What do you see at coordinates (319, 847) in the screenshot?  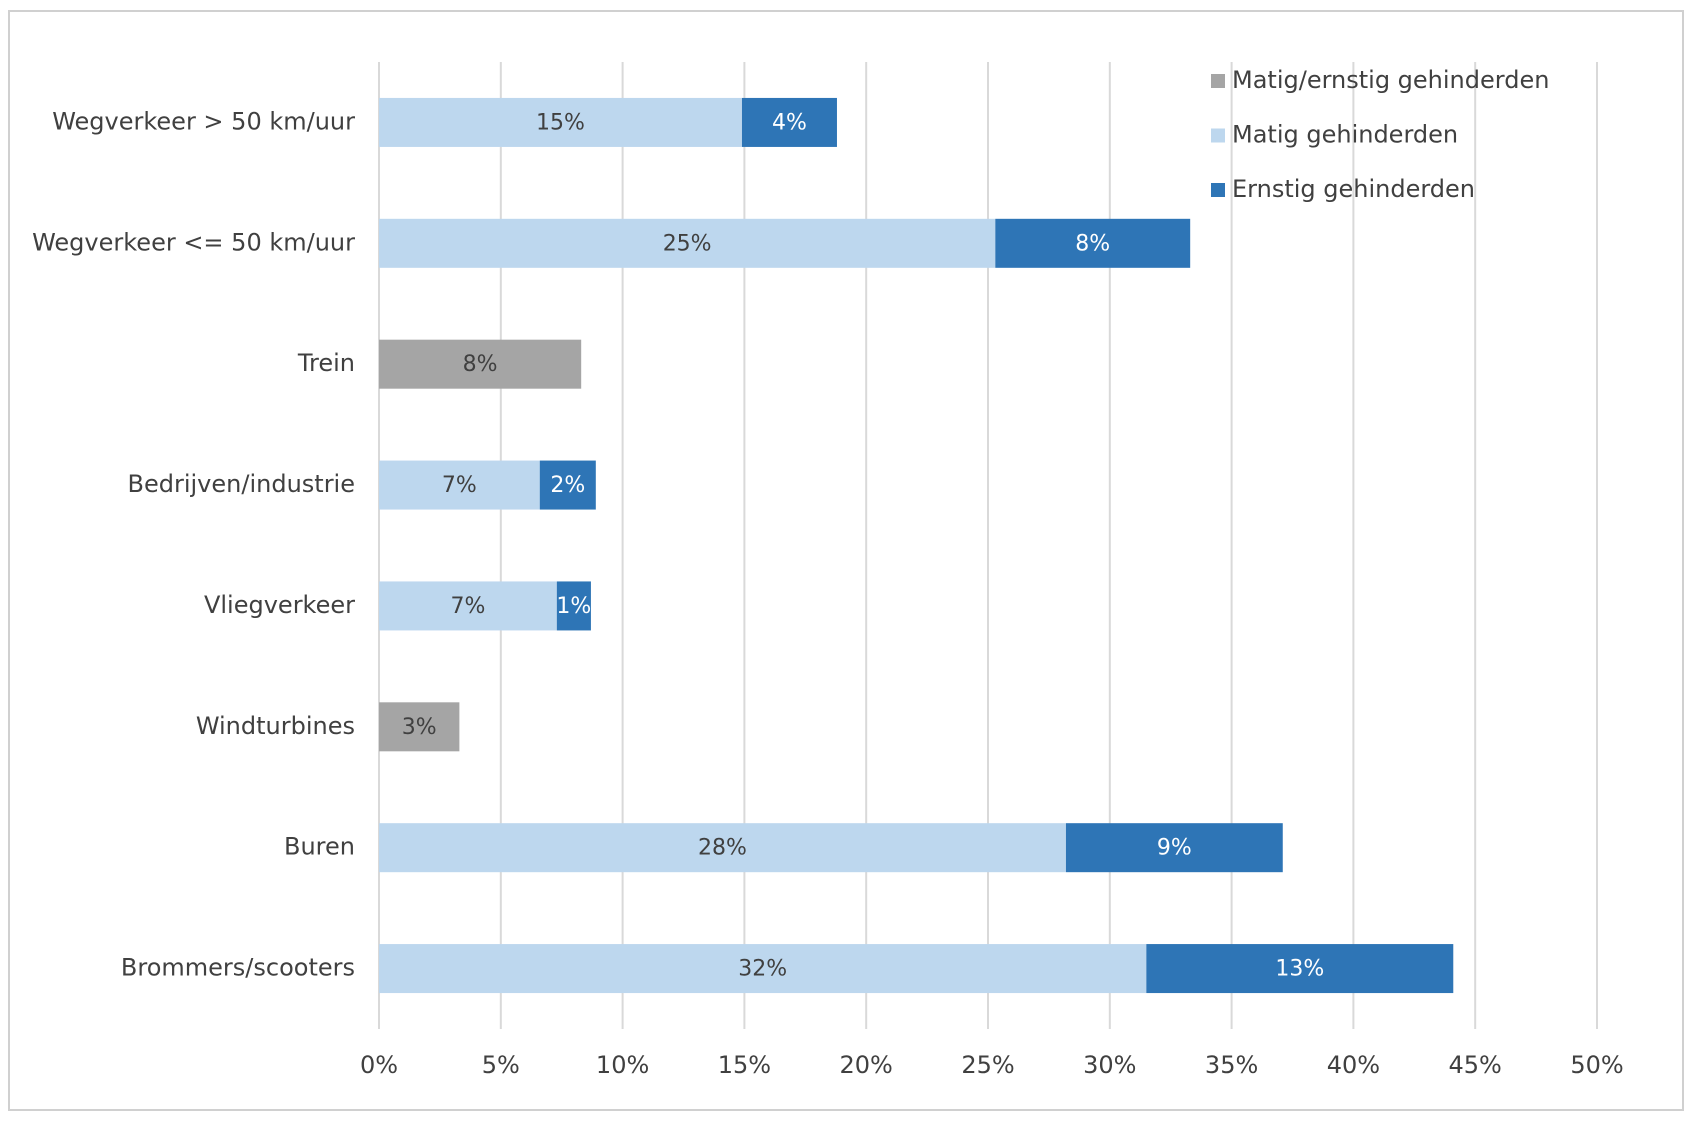 I see `y-tick-label: Buren` at bounding box center [319, 847].